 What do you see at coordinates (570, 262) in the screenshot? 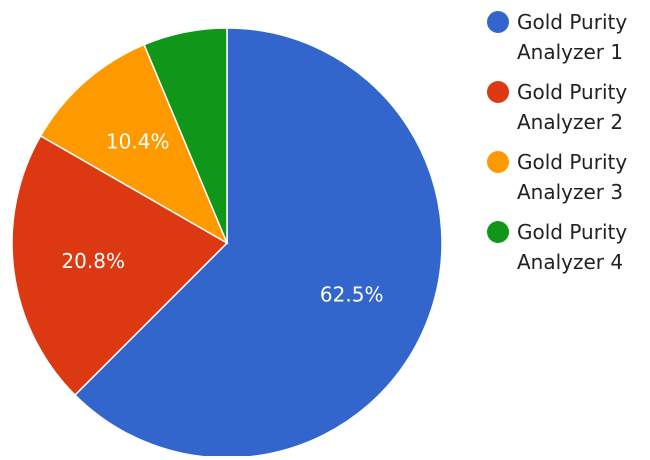
I see `legend-label-line2-4: Analyzer 4` at bounding box center [570, 262].